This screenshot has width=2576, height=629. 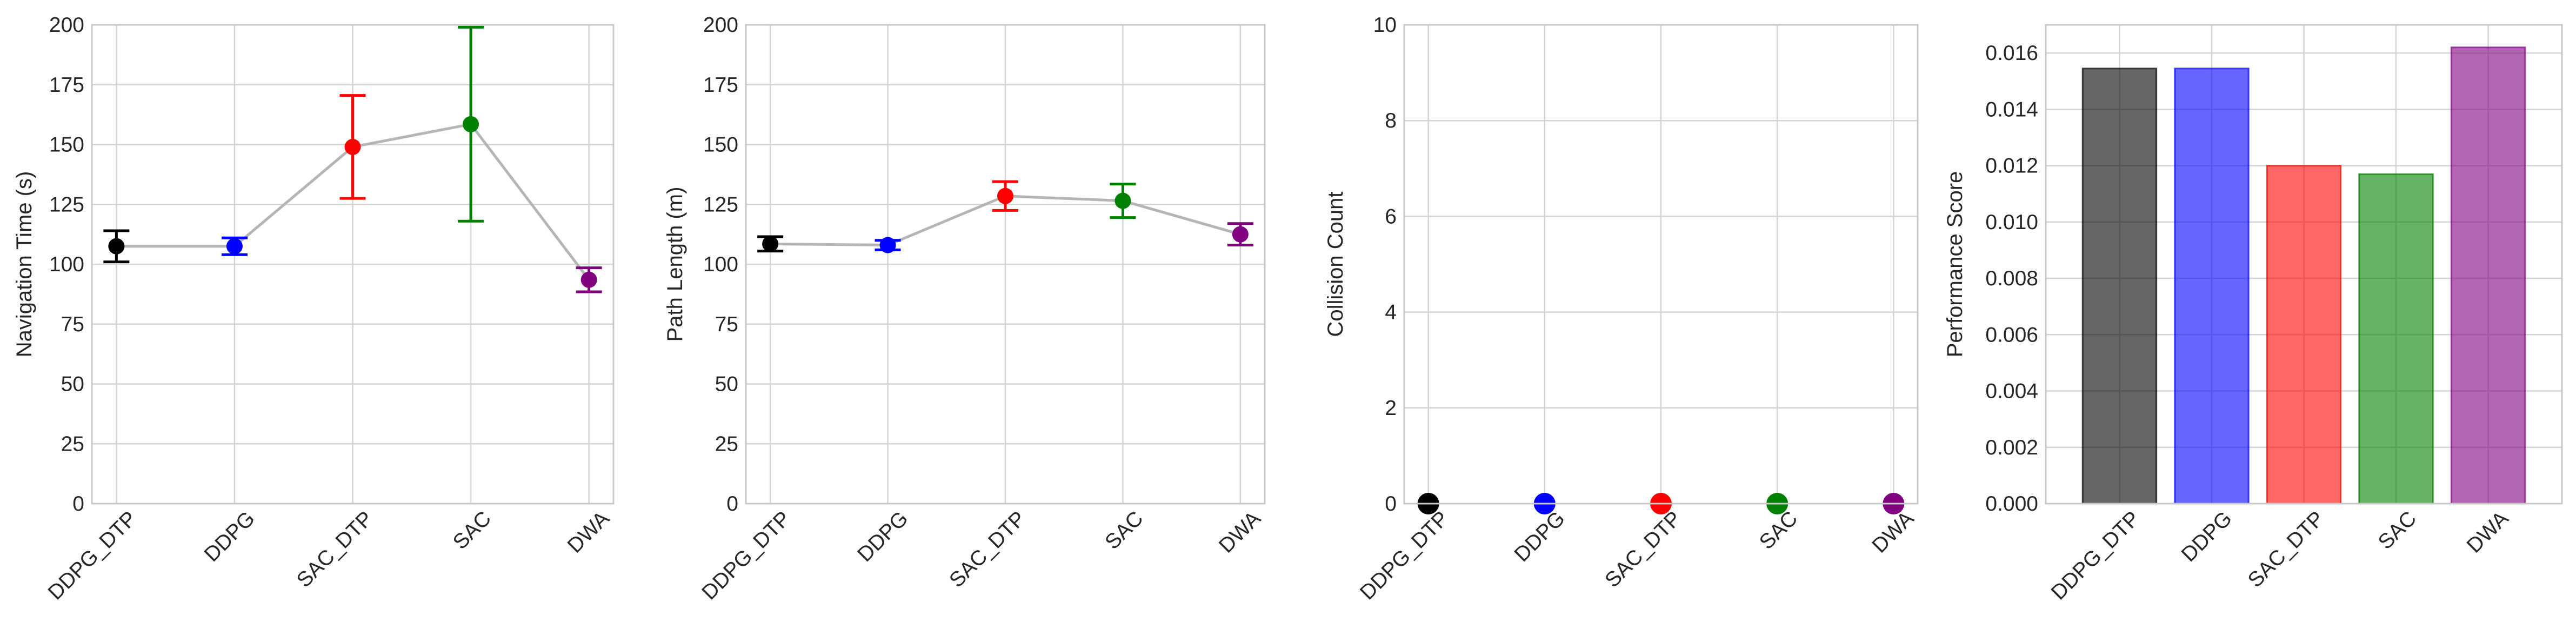 What do you see at coordinates (2011, 278) in the screenshot?
I see `y-tick-label: 0.008` at bounding box center [2011, 278].